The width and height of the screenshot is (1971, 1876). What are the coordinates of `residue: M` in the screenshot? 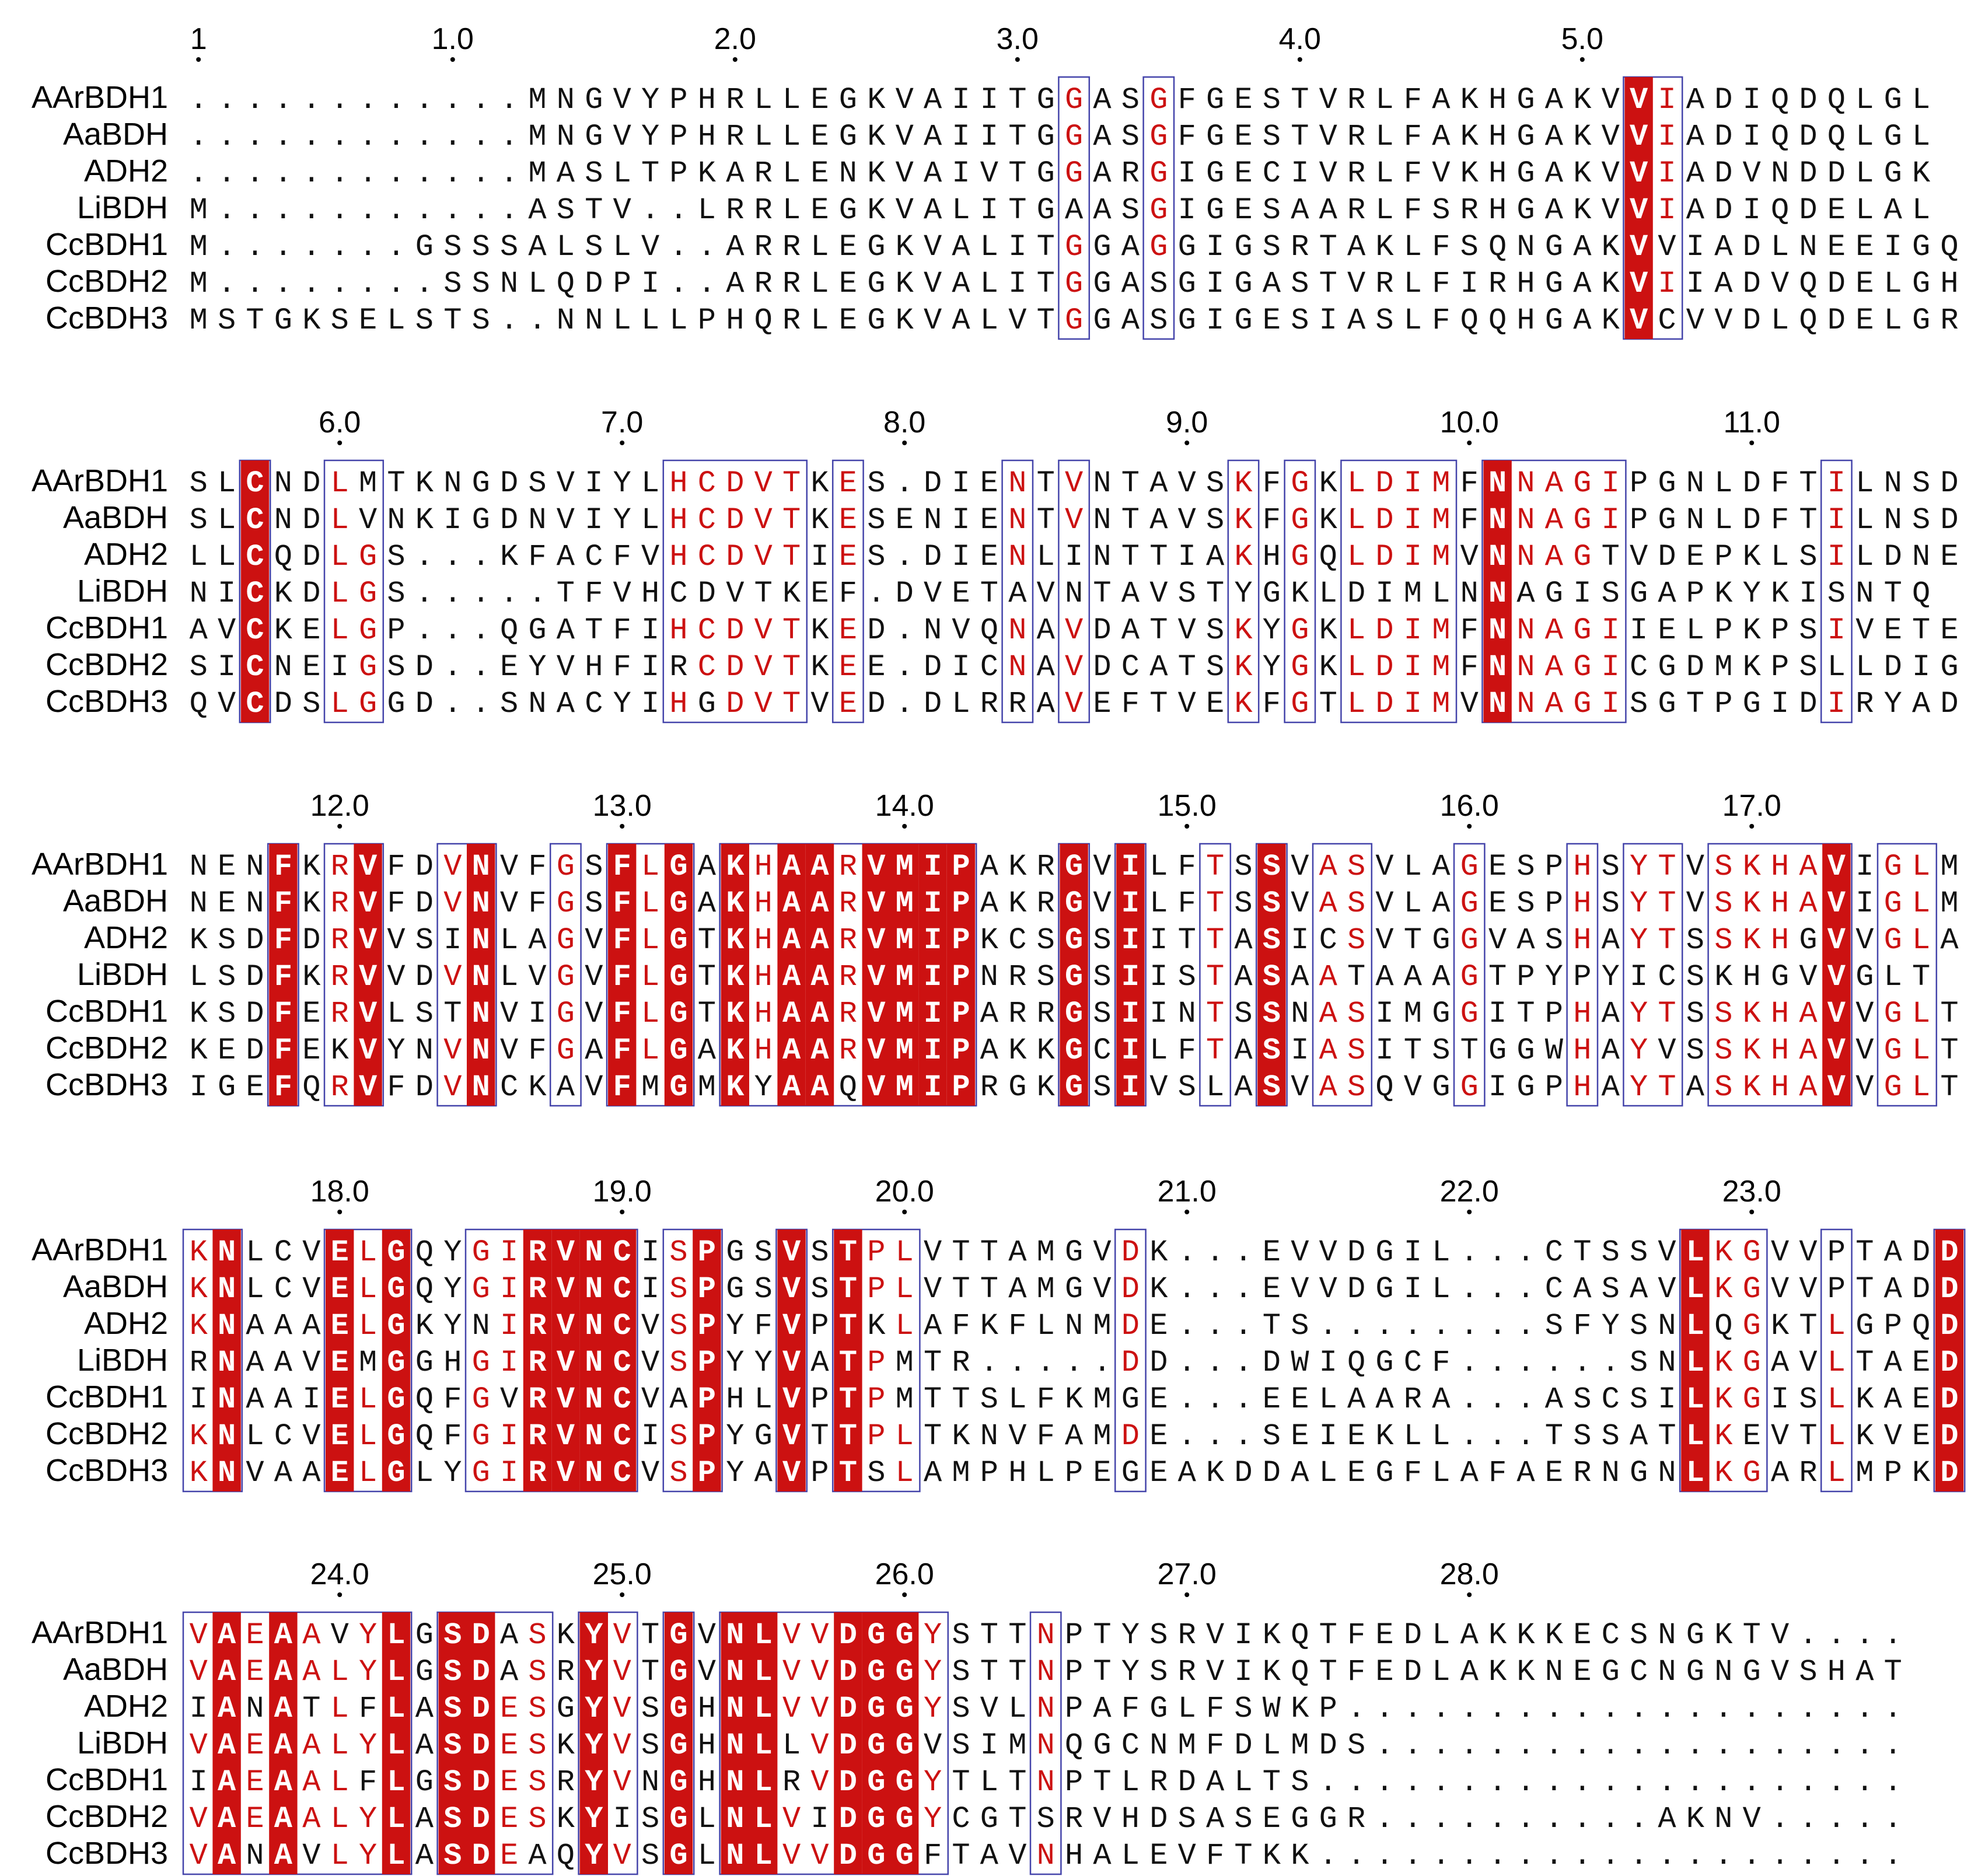 It's located at (1949, 904).